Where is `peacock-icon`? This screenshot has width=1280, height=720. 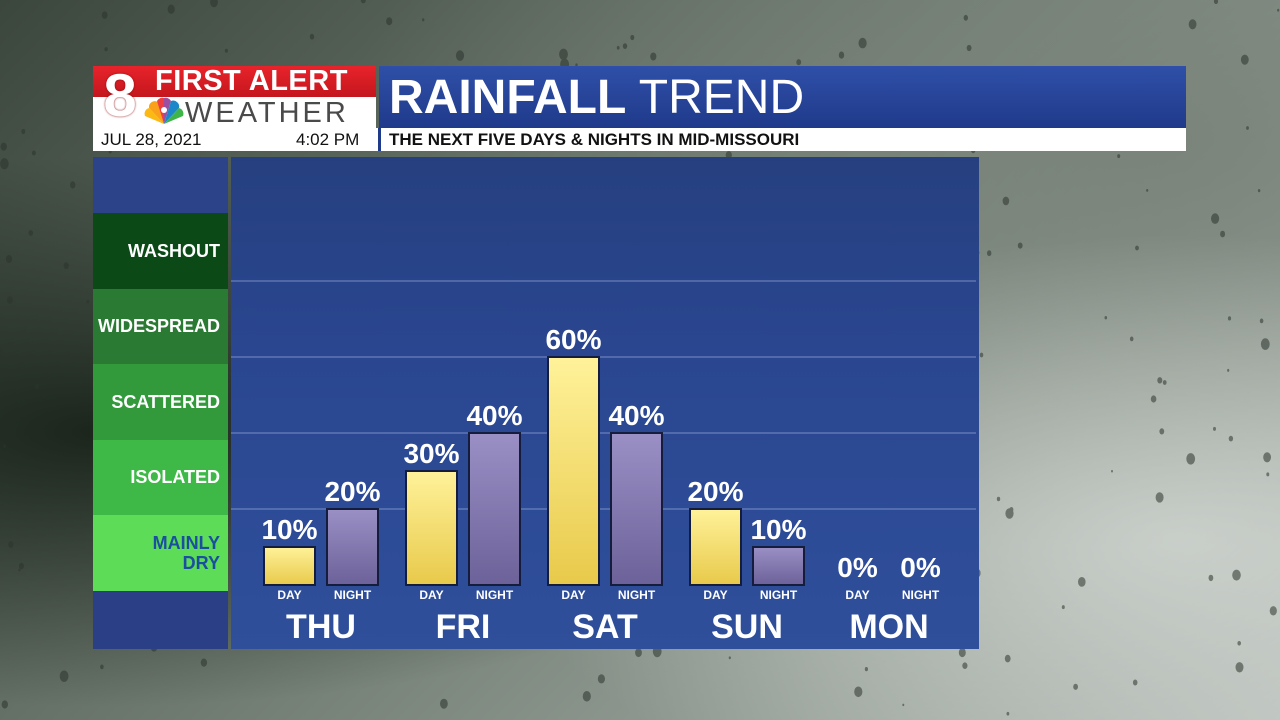 peacock-icon is located at coordinates (164, 110).